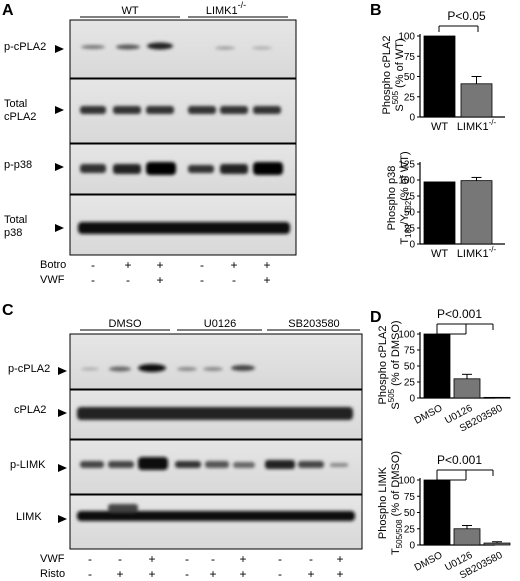 The height and width of the screenshot is (581, 520). I want to click on cond-a-vwf-0: -, so click(93, 280).